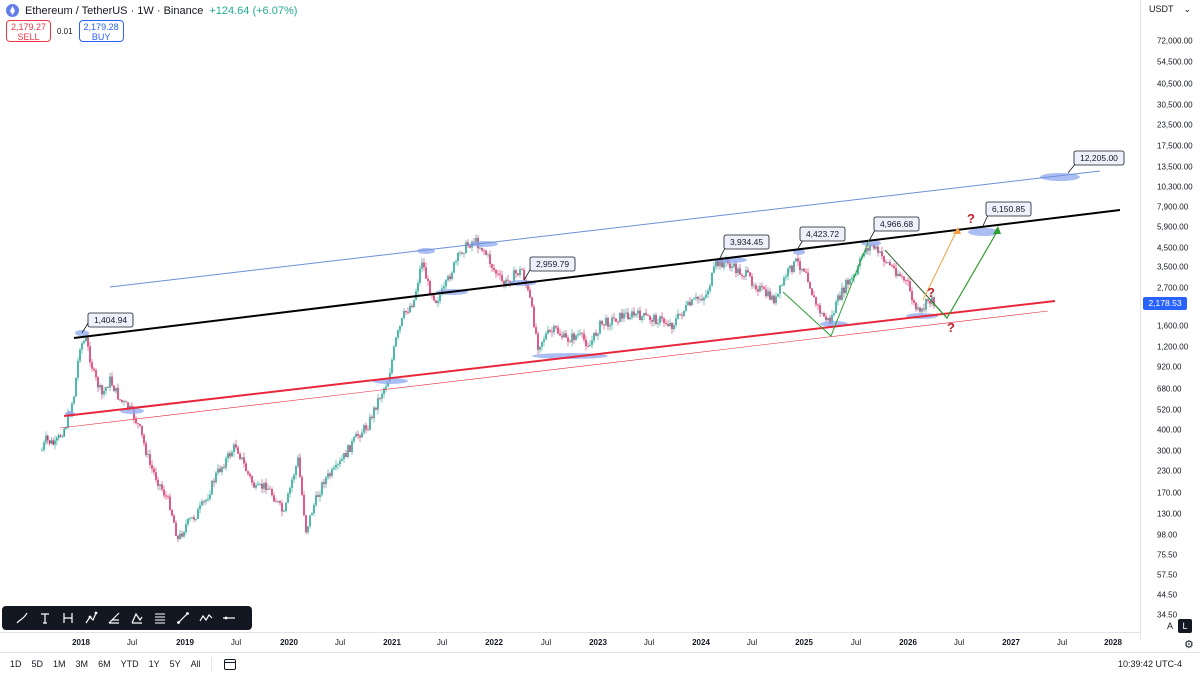 This screenshot has width=1200, height=675. I want to click on green-projection-path, so click(826, 288).